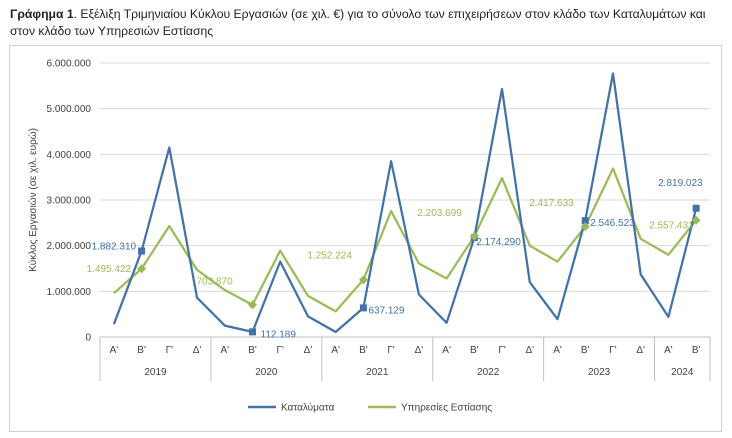 Image resolution: width=732 pixels, height=438 pixels. What do you see at coordinates (69, 201) in the screenshot?
I see `y-tick-label: 3.000.000` at bounding box center [69, 201].